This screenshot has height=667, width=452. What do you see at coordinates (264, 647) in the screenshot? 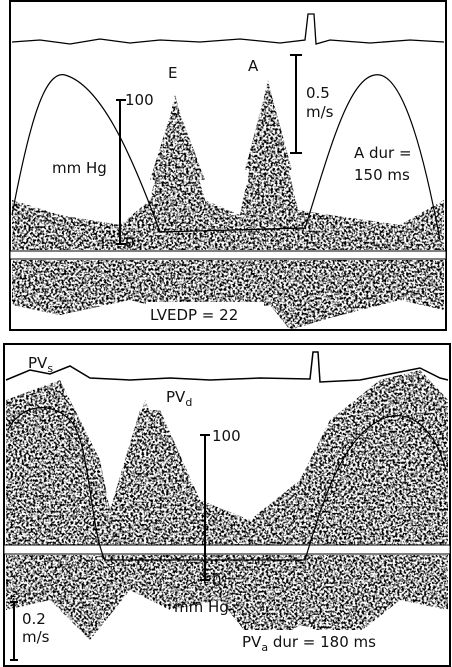
I see `label-sub: a` at bounding box center [264, 647].